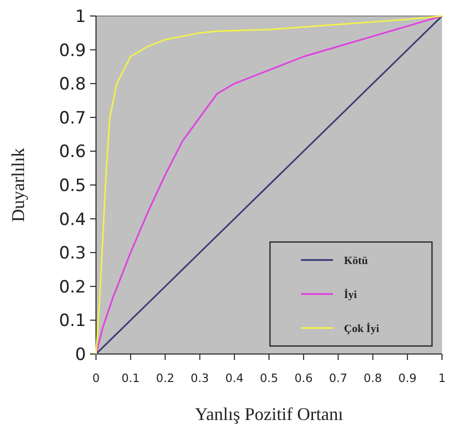  I want to click on x-tick-label: 0.8, so click(373, 378).